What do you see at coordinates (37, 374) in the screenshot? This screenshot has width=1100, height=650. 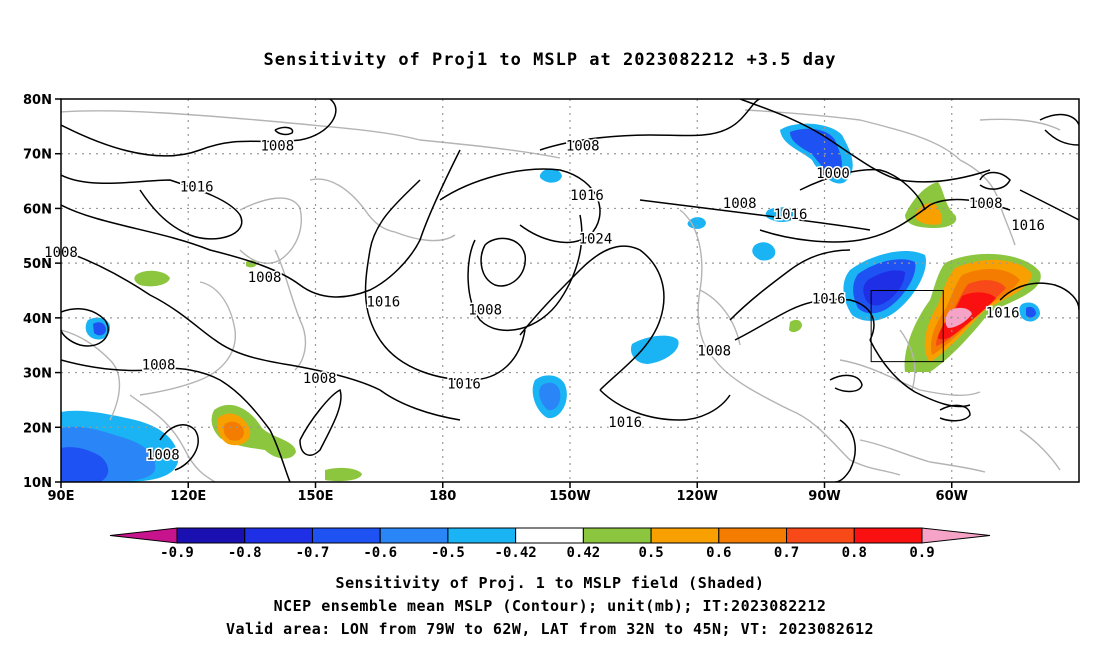 I see `lat-label: 30N` at bounding box center [37, 374].